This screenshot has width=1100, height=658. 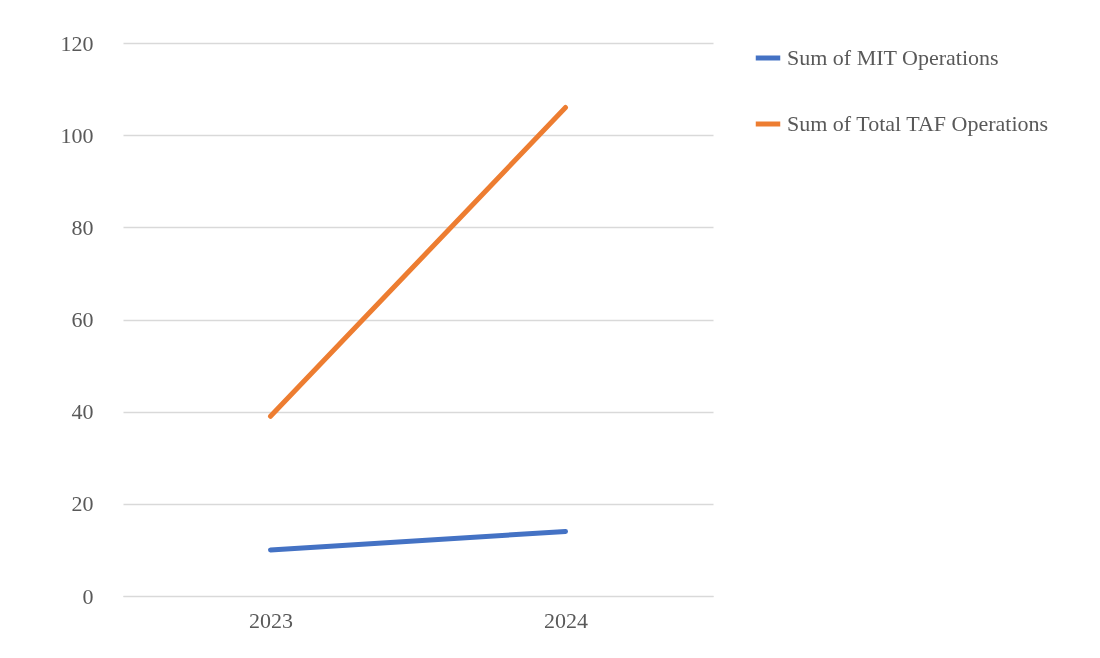 What do you see at coordinates (82, 504) in the screenshot?
I see `y-tick-label: 20` at bounding box center [82, 504].